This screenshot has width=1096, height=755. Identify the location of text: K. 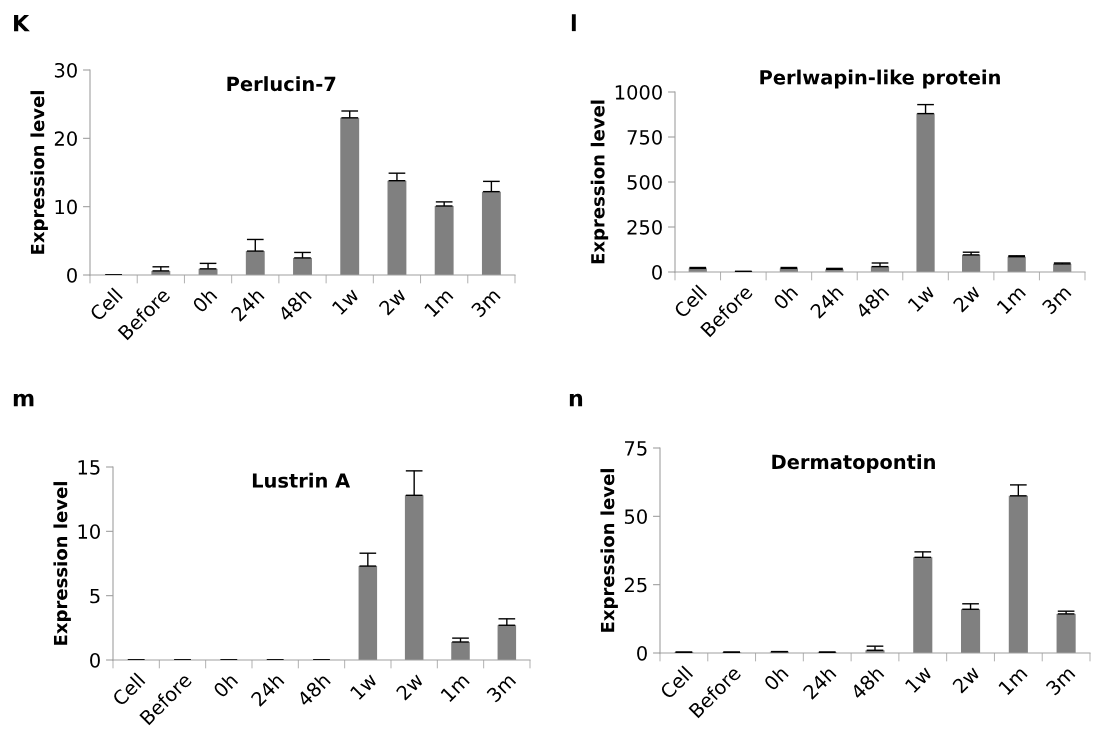
(22, 23).